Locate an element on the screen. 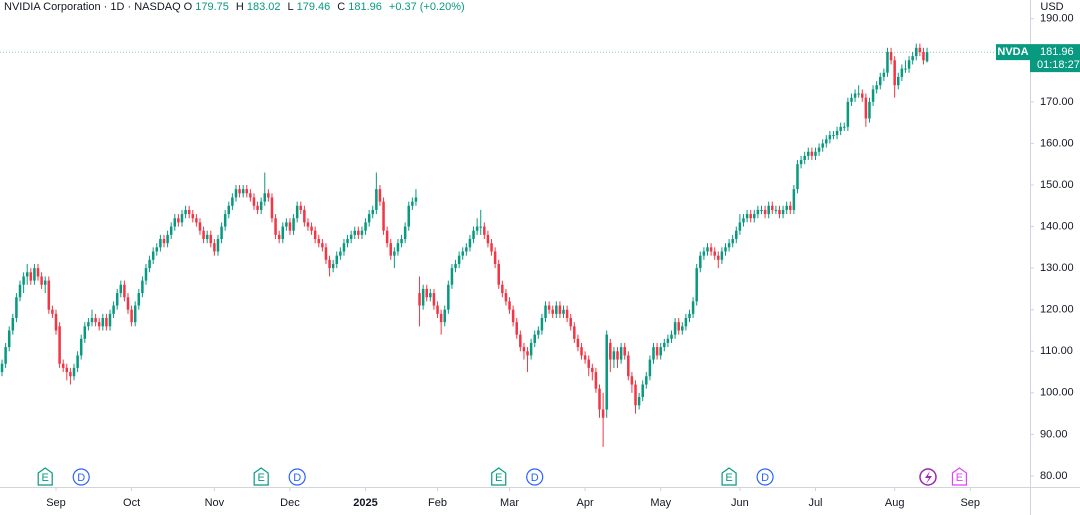 The image size is (1080, 515). y-tick-label: 100.00 is located at coordinates (1057, 393).